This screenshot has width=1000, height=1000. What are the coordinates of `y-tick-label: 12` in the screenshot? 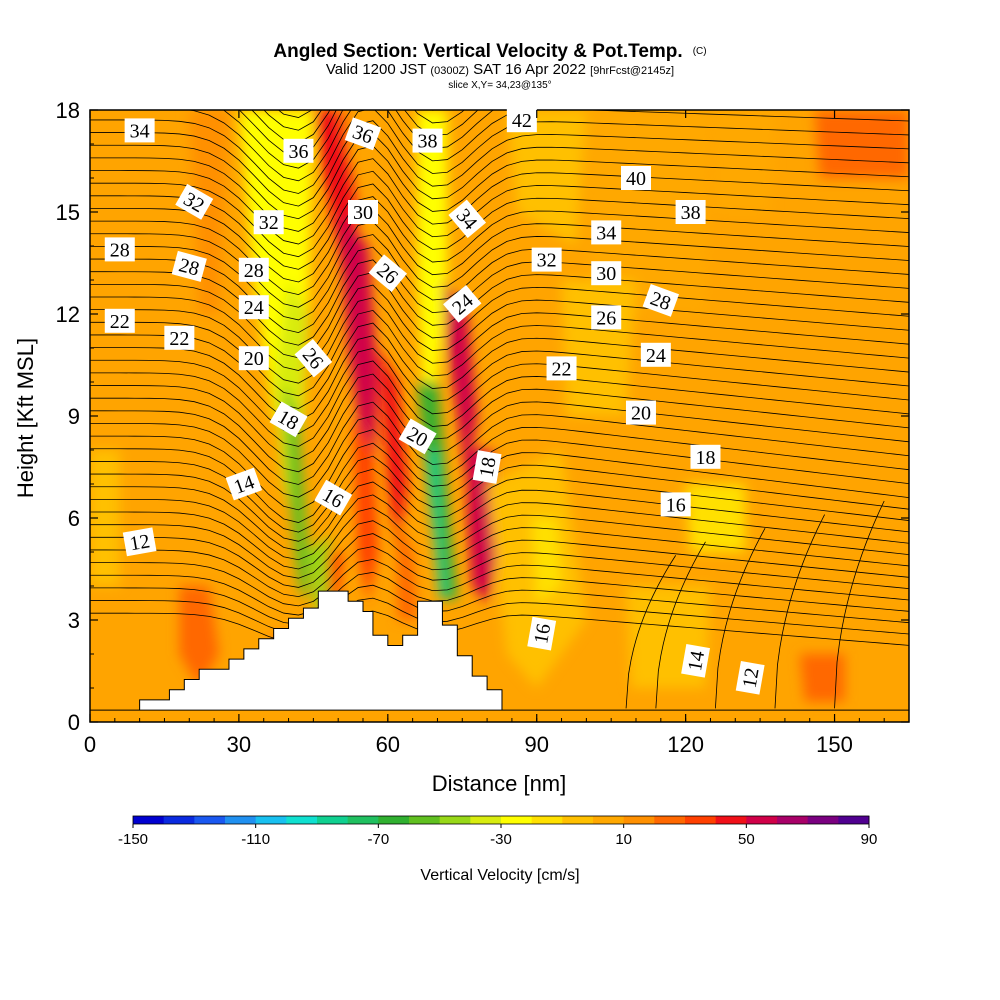 It's located at (68, 314).